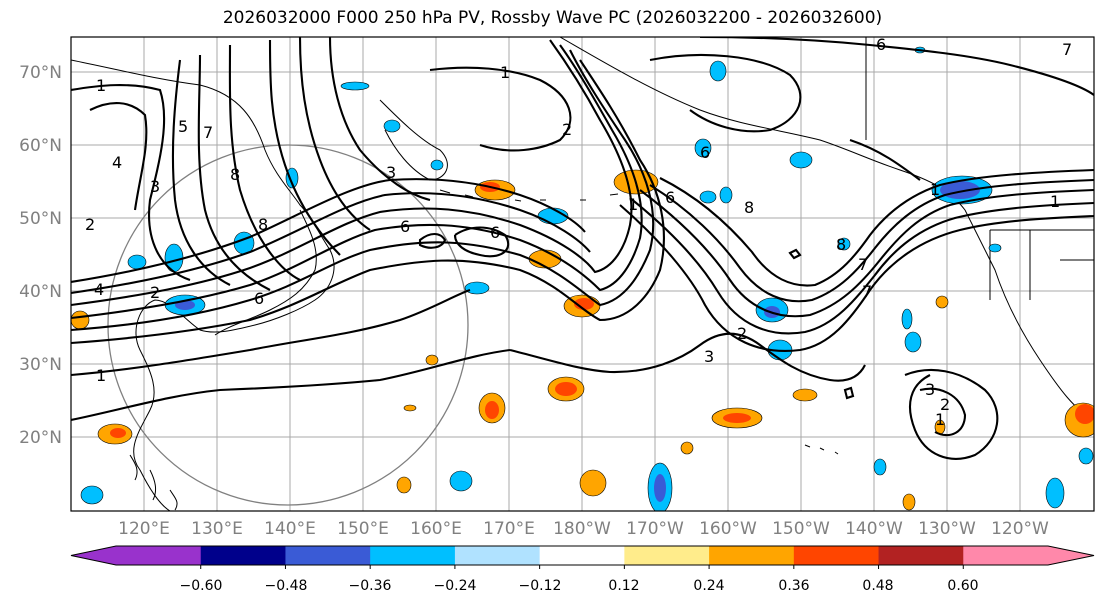 The height and width of the screenshot is (604, 1105). What do you see at coordinates (1020, 529) in the screenshot?
I see `lon-label: 120°W` at bounding box center [1020, 529].